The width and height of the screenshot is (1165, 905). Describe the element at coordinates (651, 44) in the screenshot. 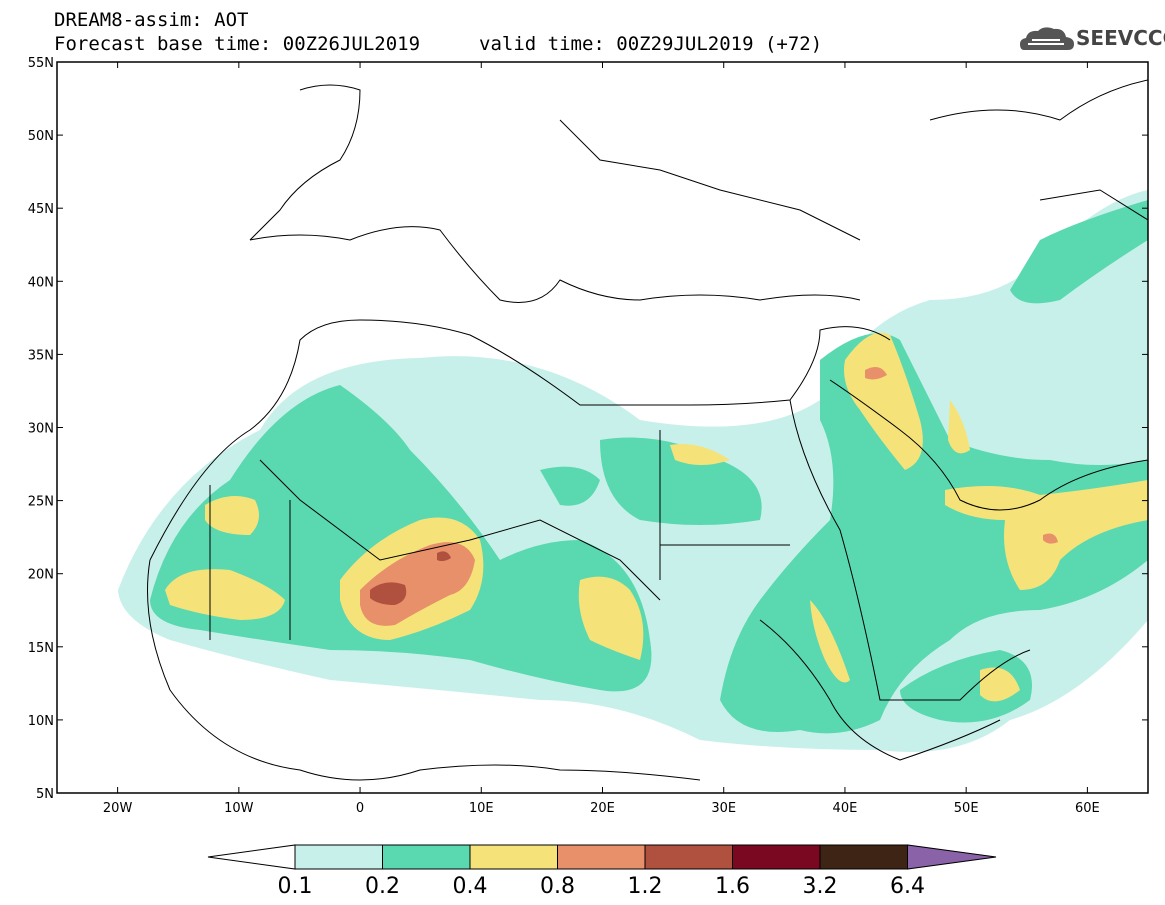

I see `valid-time: valid time: 00Z29JUL2019 (+72)` at that location.